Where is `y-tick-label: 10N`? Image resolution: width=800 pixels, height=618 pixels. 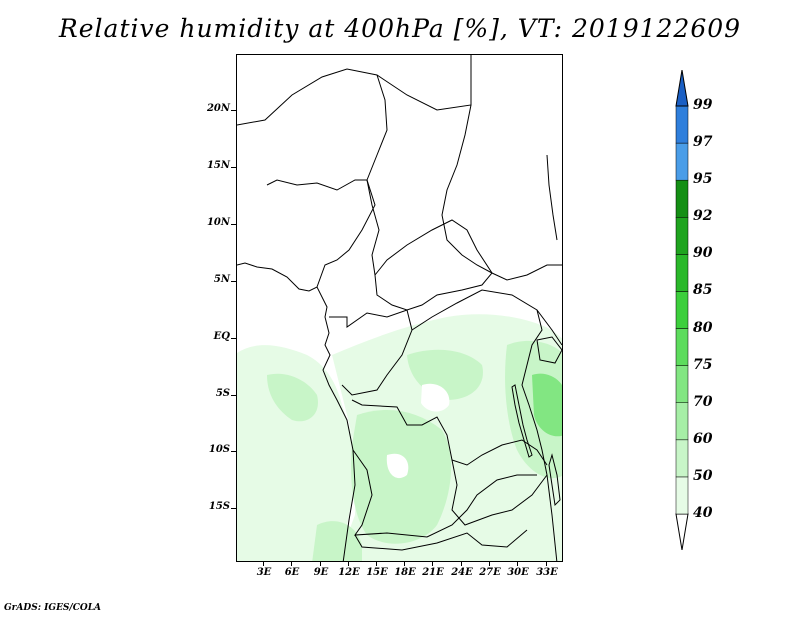
y-tick-label: 10N is located at coordinates (218, 222).